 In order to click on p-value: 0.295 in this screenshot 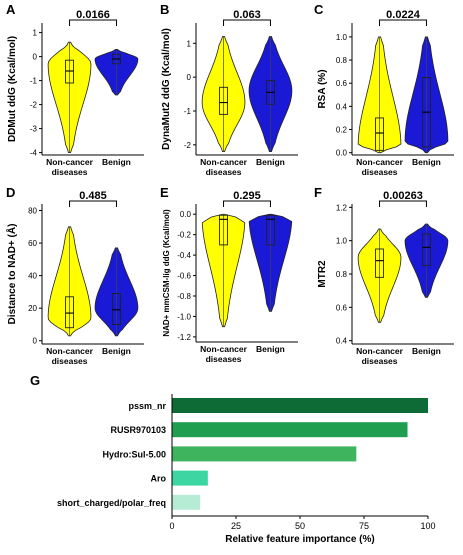, I will do `click(247, 196)`.